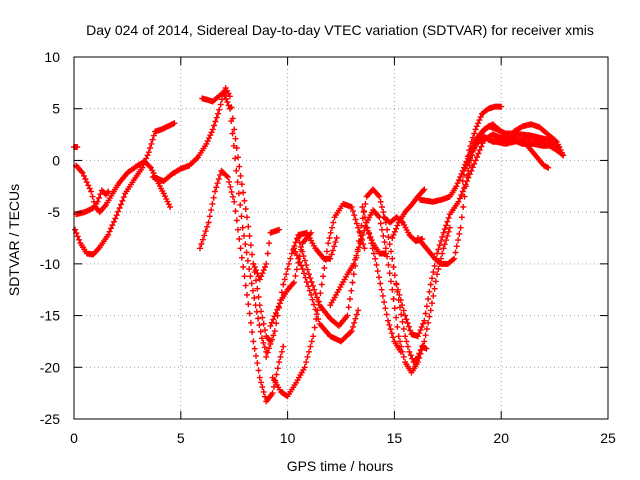 The height and width of the screenshot is (480, 640). I want to click on series-6-points, so click(234, 222).